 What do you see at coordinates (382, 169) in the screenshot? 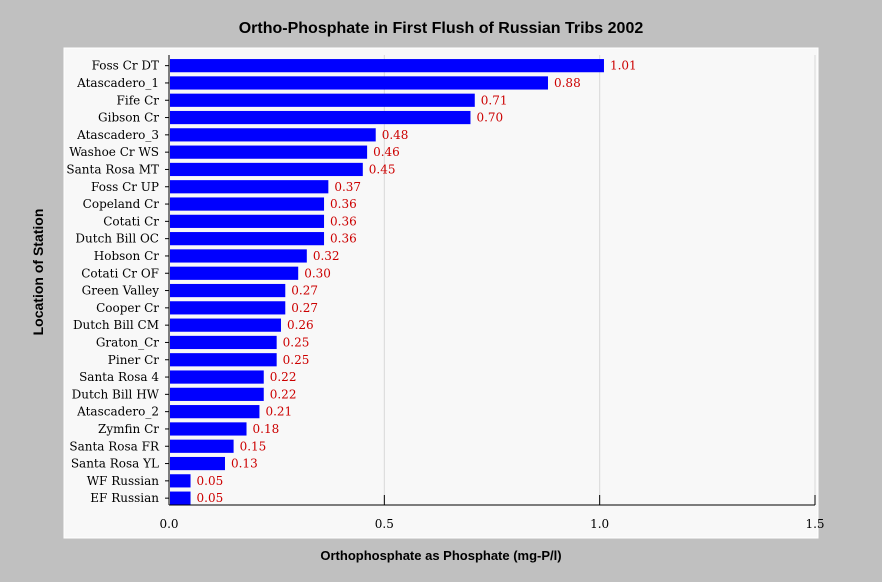
I see `value-label: 0.45` at bounding box center [382, 169].